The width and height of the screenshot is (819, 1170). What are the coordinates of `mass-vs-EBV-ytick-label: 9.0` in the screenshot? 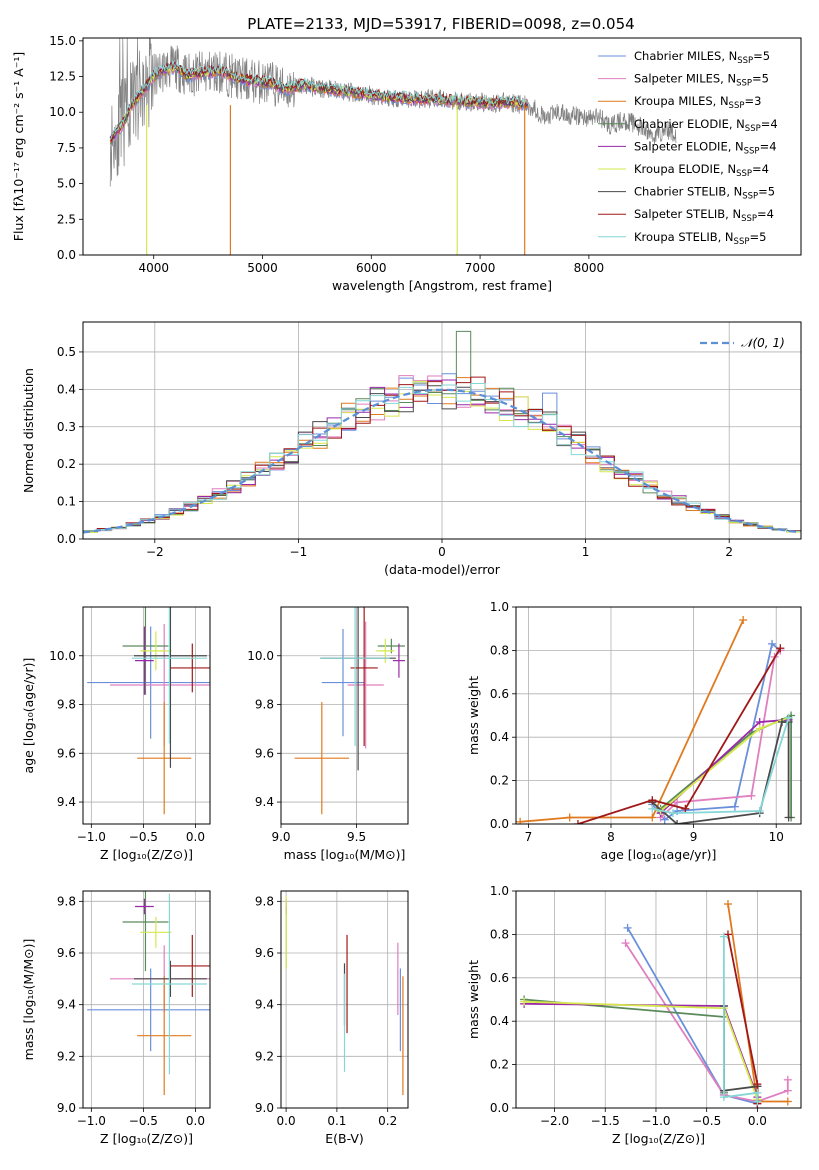 It's located at (264, 1108).